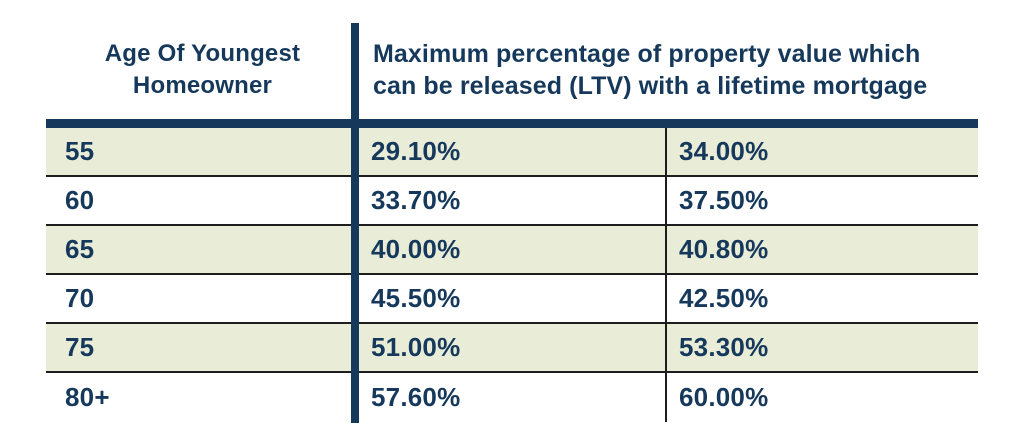 This screenshot has width=1024, height=448. I want to click on value-columns-divider-line, so click(666, 275).